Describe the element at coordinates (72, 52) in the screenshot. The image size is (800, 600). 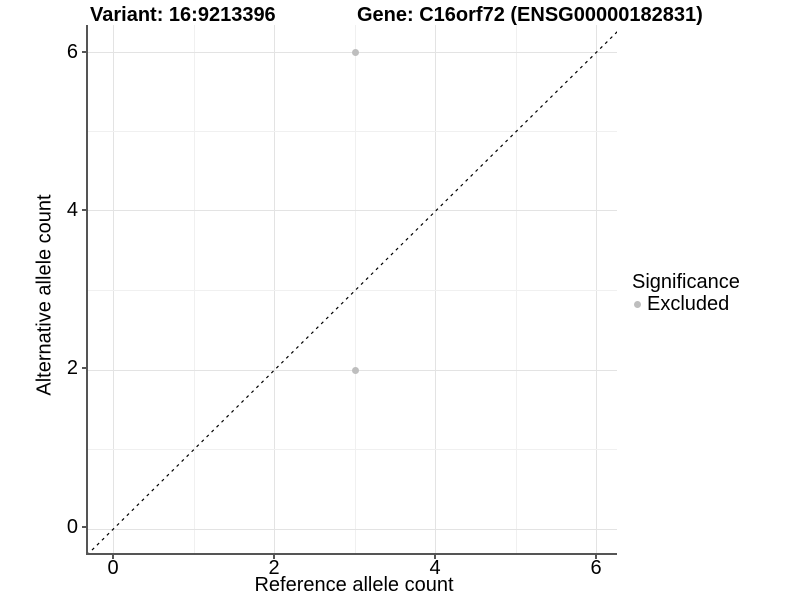
I see `y-tick-label-6: 6` at that location.